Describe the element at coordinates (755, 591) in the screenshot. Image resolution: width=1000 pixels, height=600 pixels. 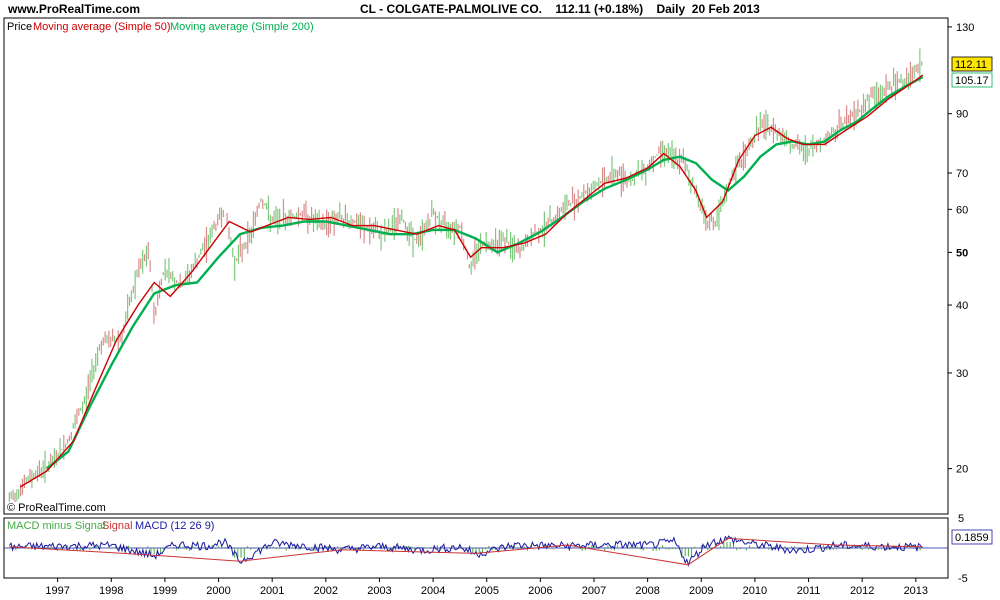
I see `x-tick-label: 2010` at that location.